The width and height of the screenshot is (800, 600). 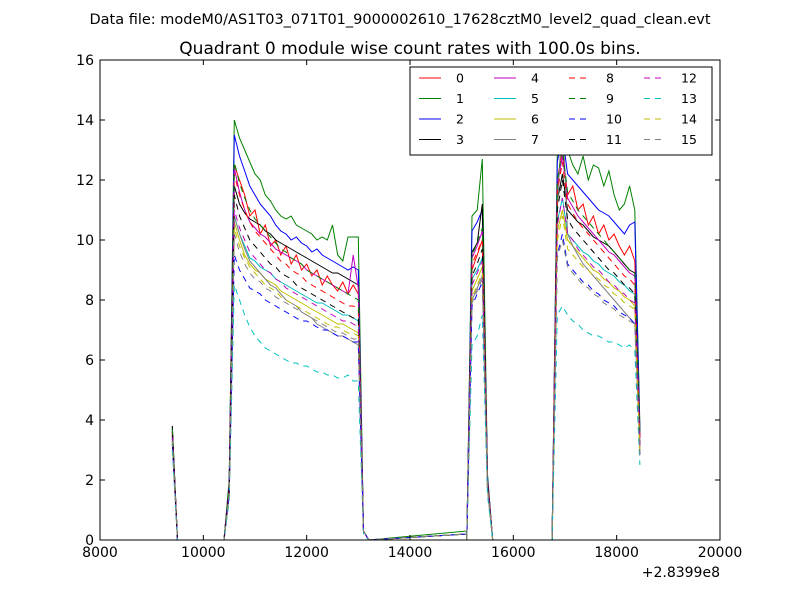 What do you see at coordinates (89, 361) in the screenshot?
I see `y-tick-label: 6` at bounding box center [89, 361].